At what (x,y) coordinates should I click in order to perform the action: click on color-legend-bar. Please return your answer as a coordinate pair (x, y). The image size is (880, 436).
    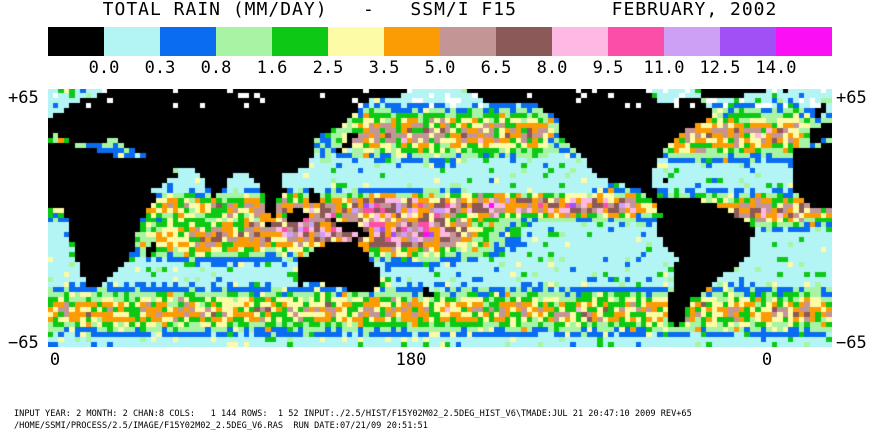
    Looking at the image, I should click on (440, 41).